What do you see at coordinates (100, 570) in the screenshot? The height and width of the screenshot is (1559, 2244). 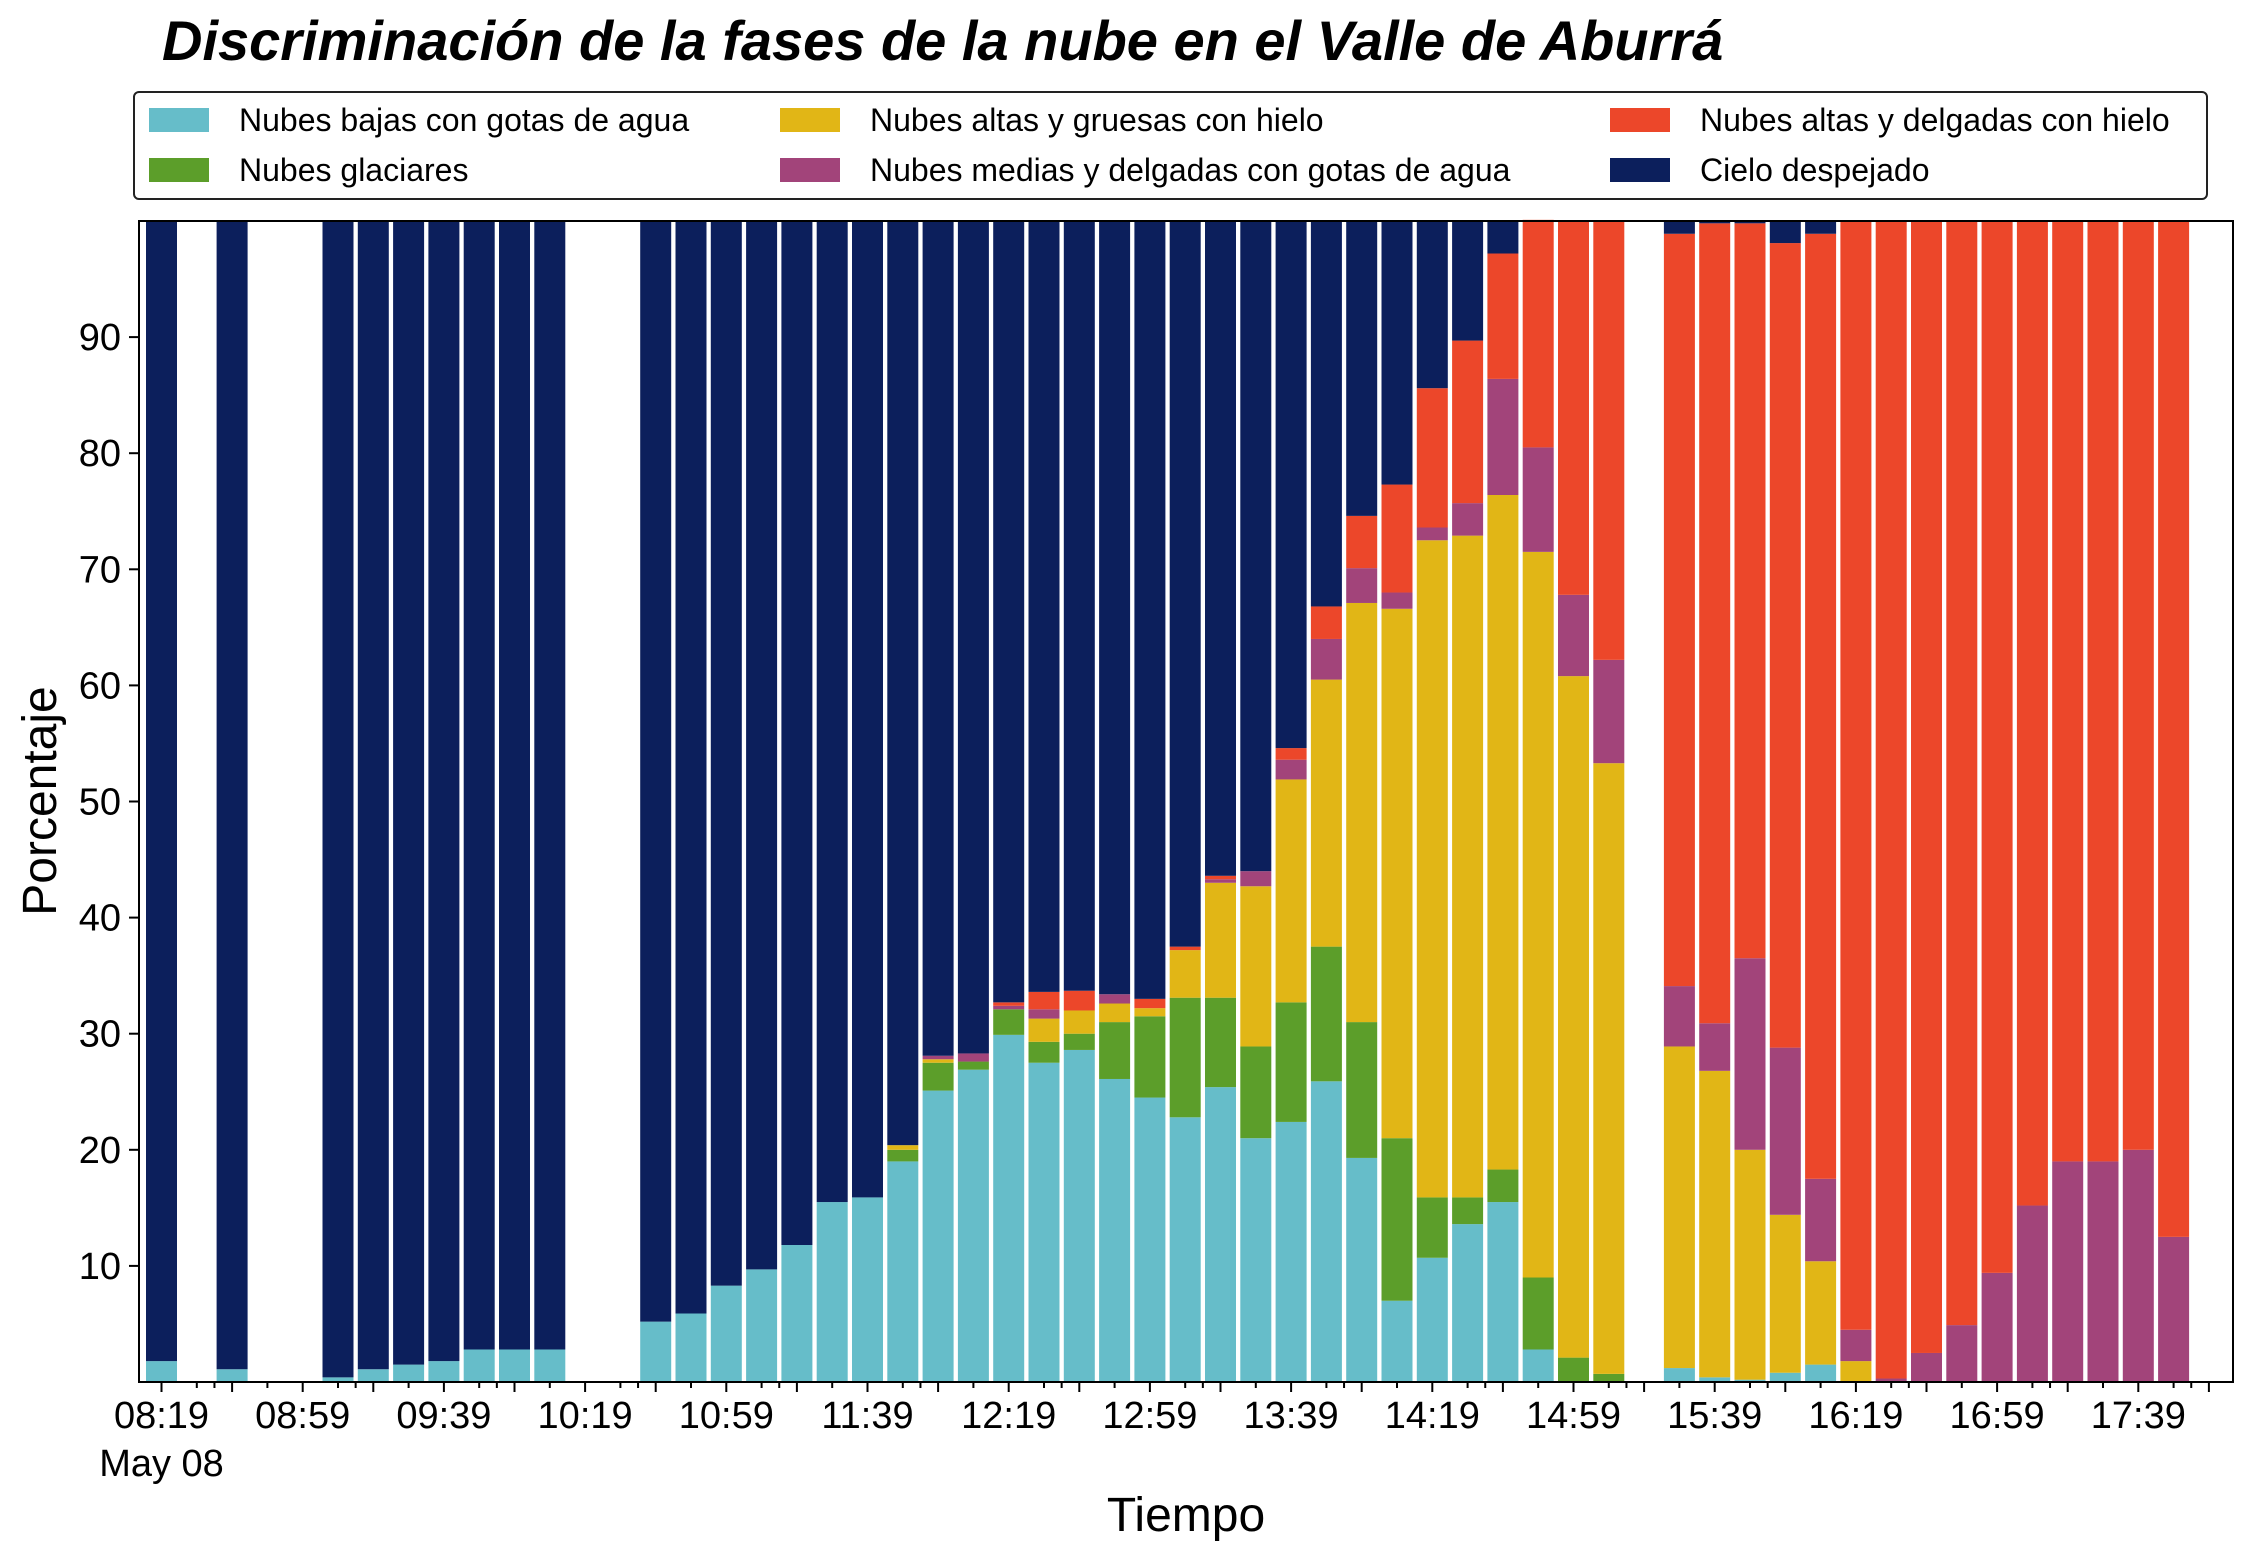 I see `y-tick-label: 70` at bounding box center [100, 570].